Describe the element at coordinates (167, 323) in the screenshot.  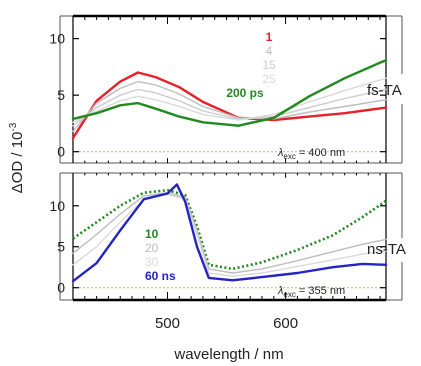
I see `x-tick-label: 500` at that location.